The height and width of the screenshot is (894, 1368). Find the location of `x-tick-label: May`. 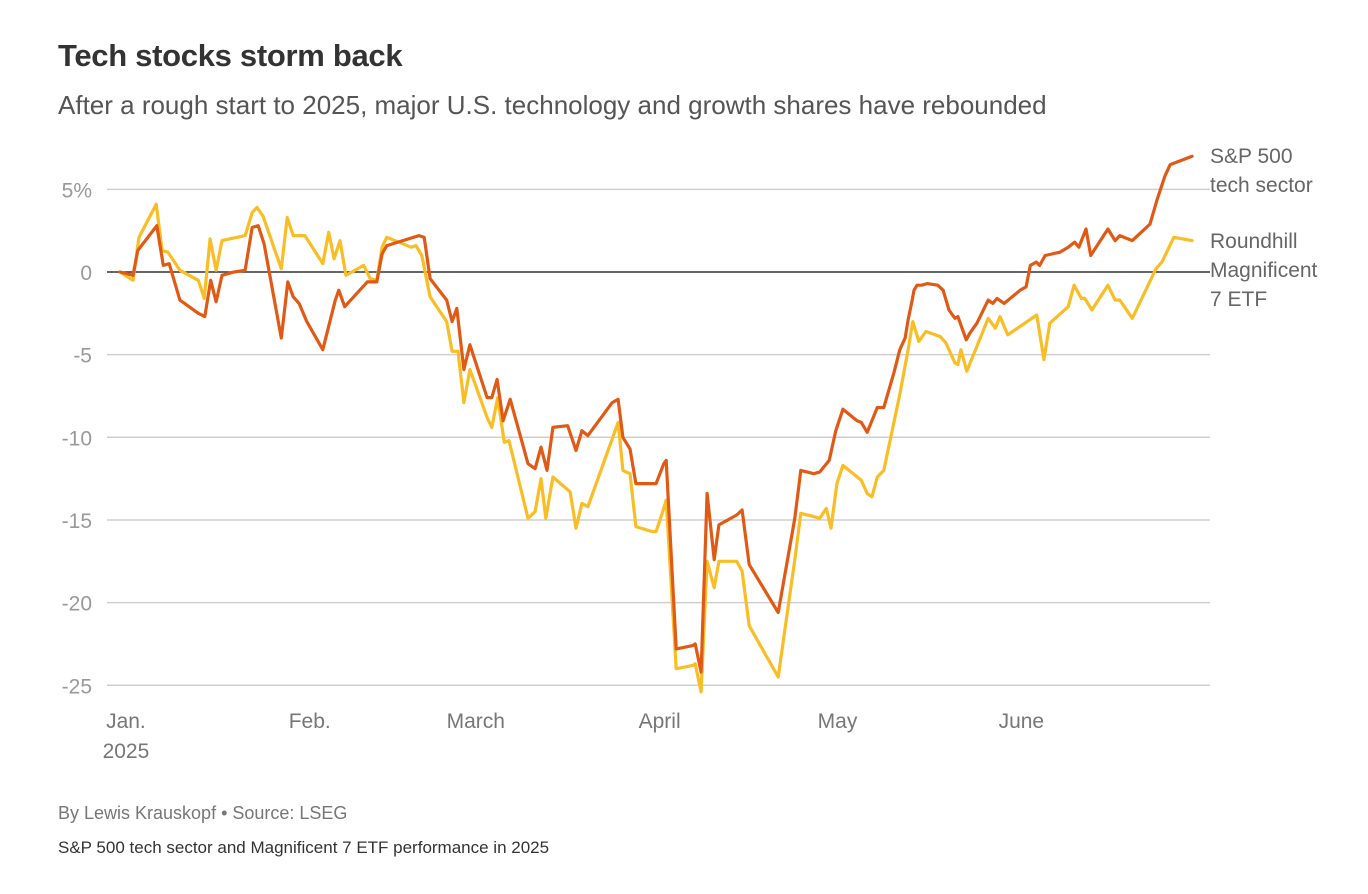

x-tick-label: May is located at coordinates (838, 721).